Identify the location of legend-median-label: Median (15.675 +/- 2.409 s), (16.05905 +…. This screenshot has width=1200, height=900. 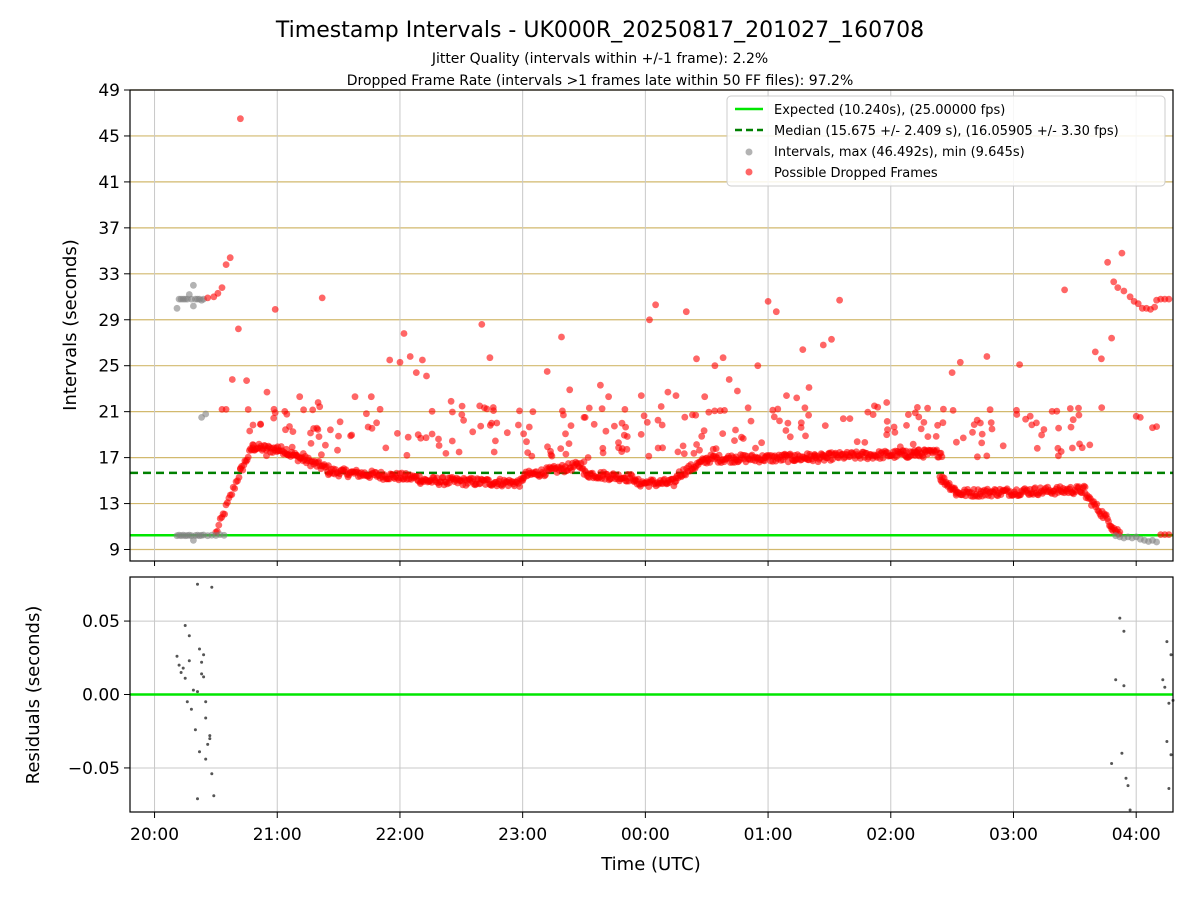
(946, 131).